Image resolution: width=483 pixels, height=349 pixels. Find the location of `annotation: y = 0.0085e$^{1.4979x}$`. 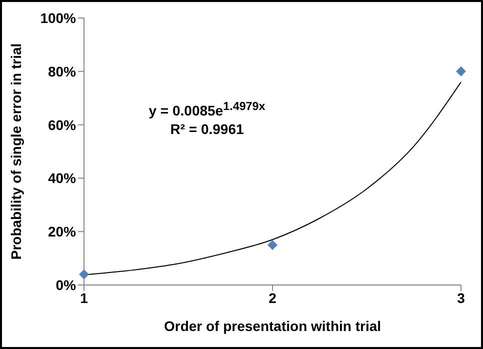

annotation: y = 0.0085e$^{1.4979x}$ is located at coordinates (207, 109).